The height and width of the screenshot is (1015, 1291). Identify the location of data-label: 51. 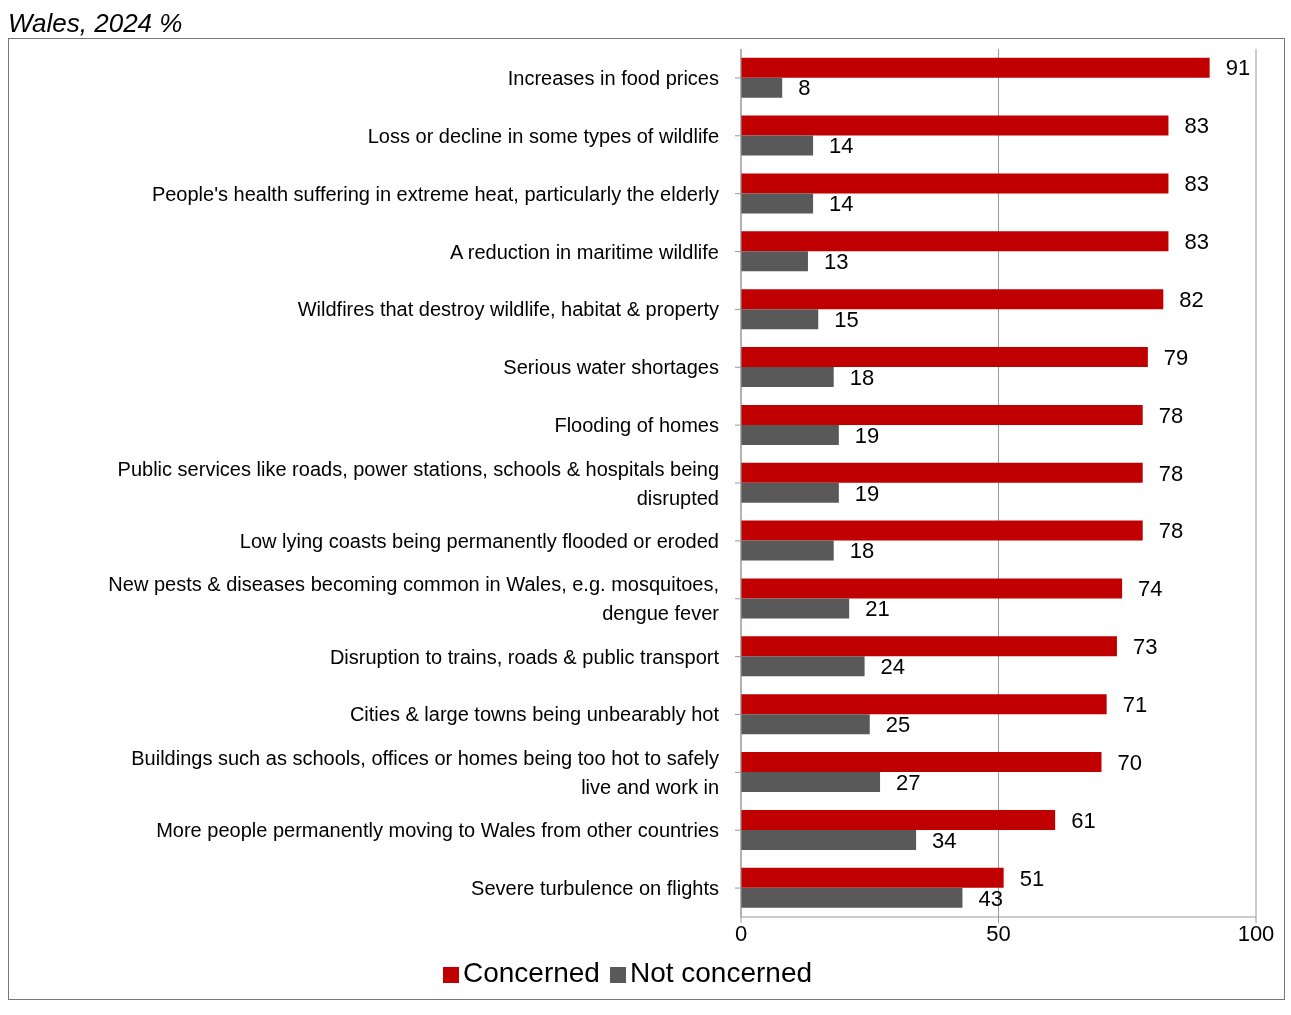
(1032, 878).